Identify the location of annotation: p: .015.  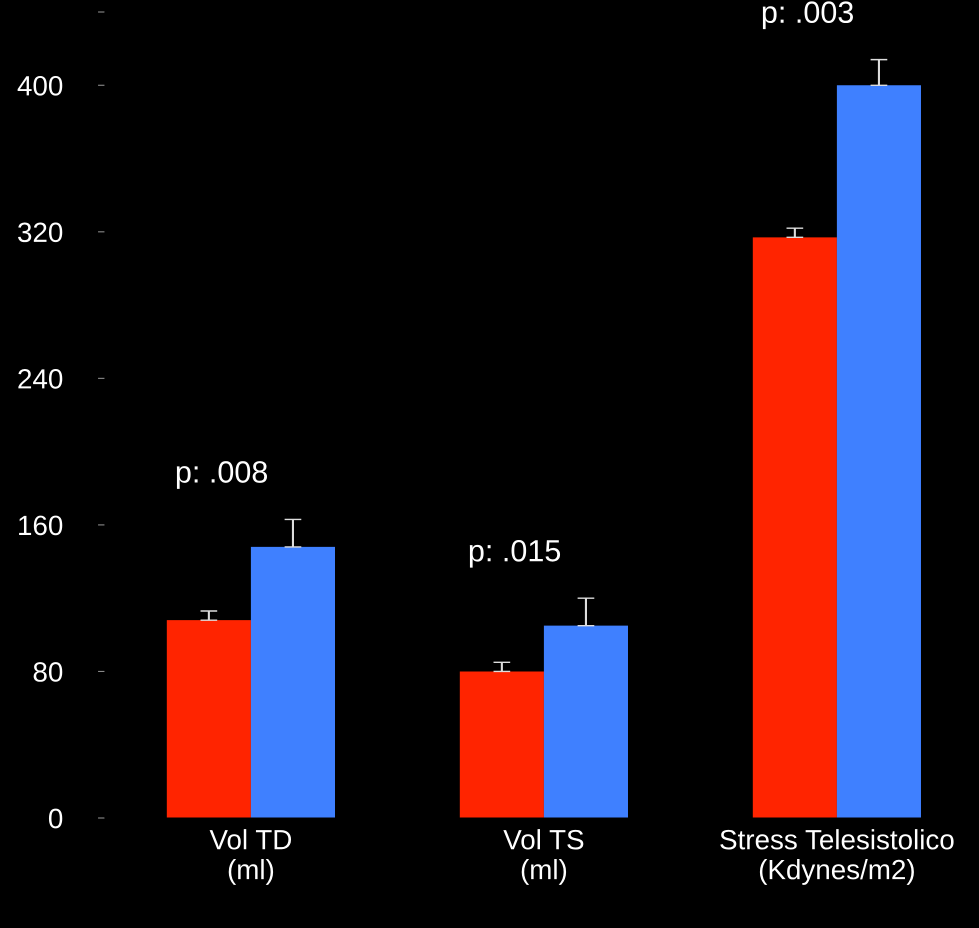
(515, 554).